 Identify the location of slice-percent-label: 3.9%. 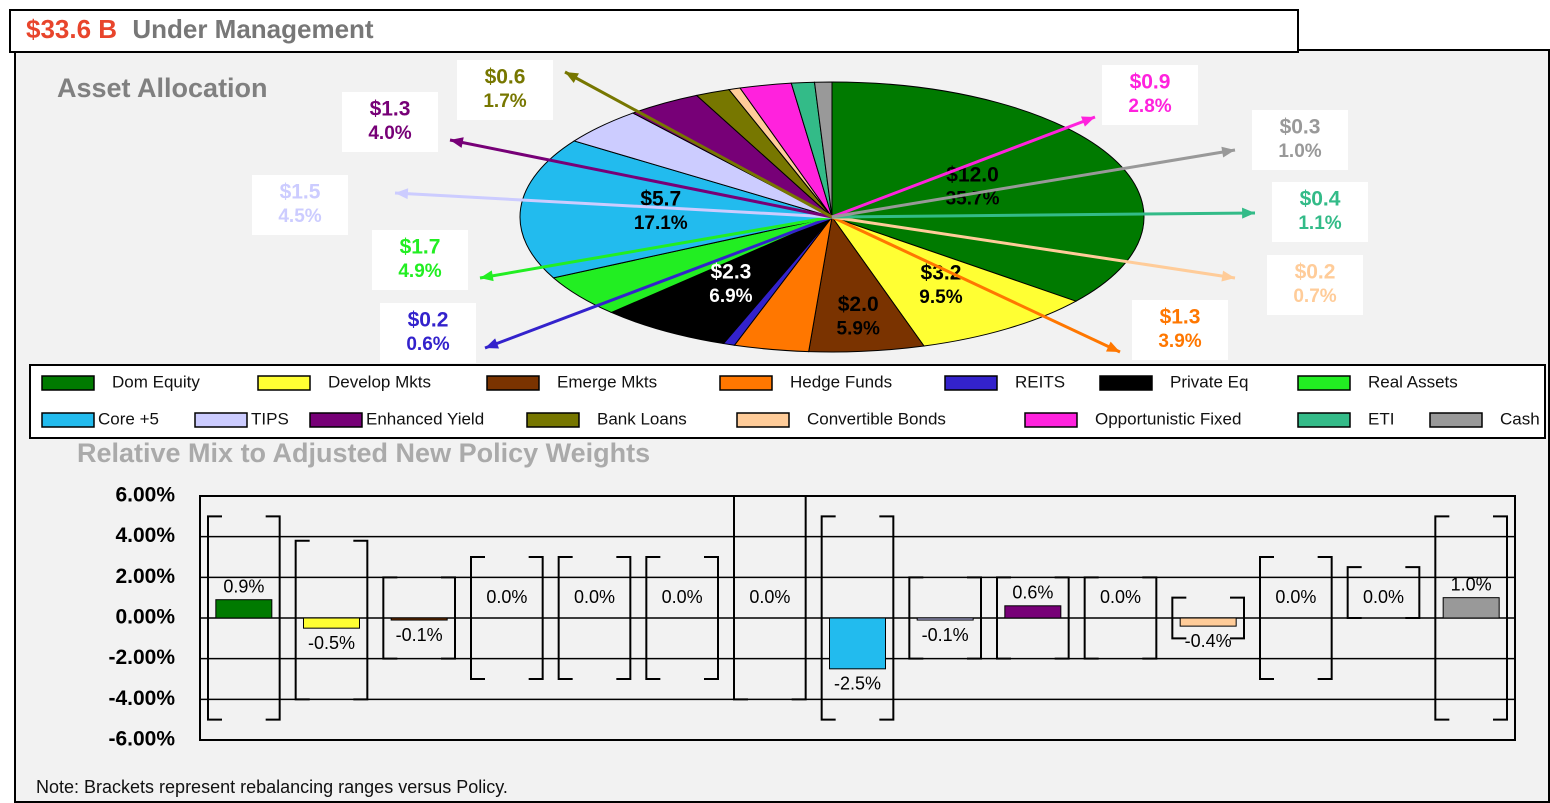
(1179, 341).